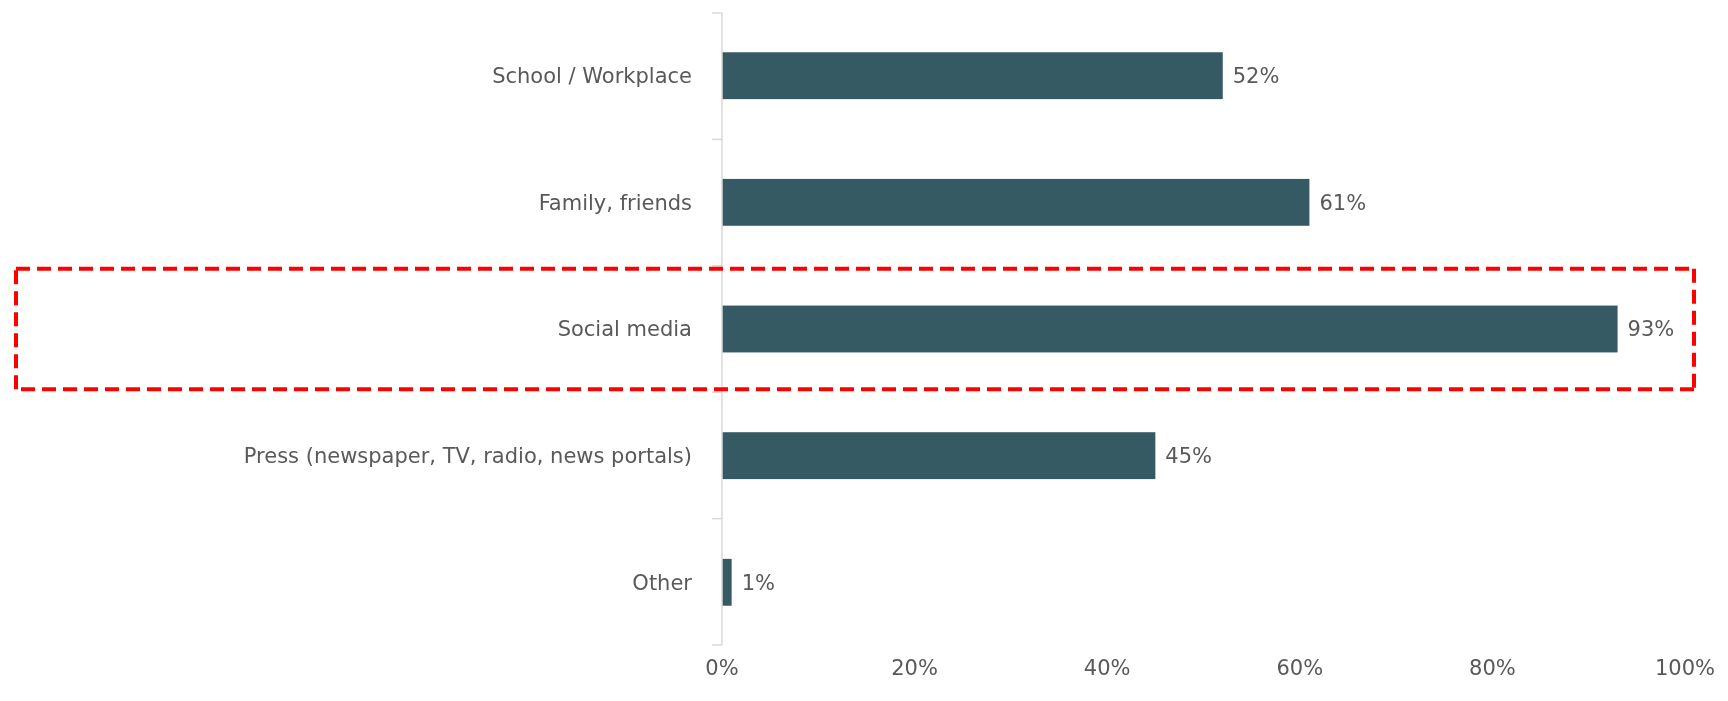 The height and width of the screenshot is (701, 1728). I want to click on x-tick-label: 0%, so click(722, 668).